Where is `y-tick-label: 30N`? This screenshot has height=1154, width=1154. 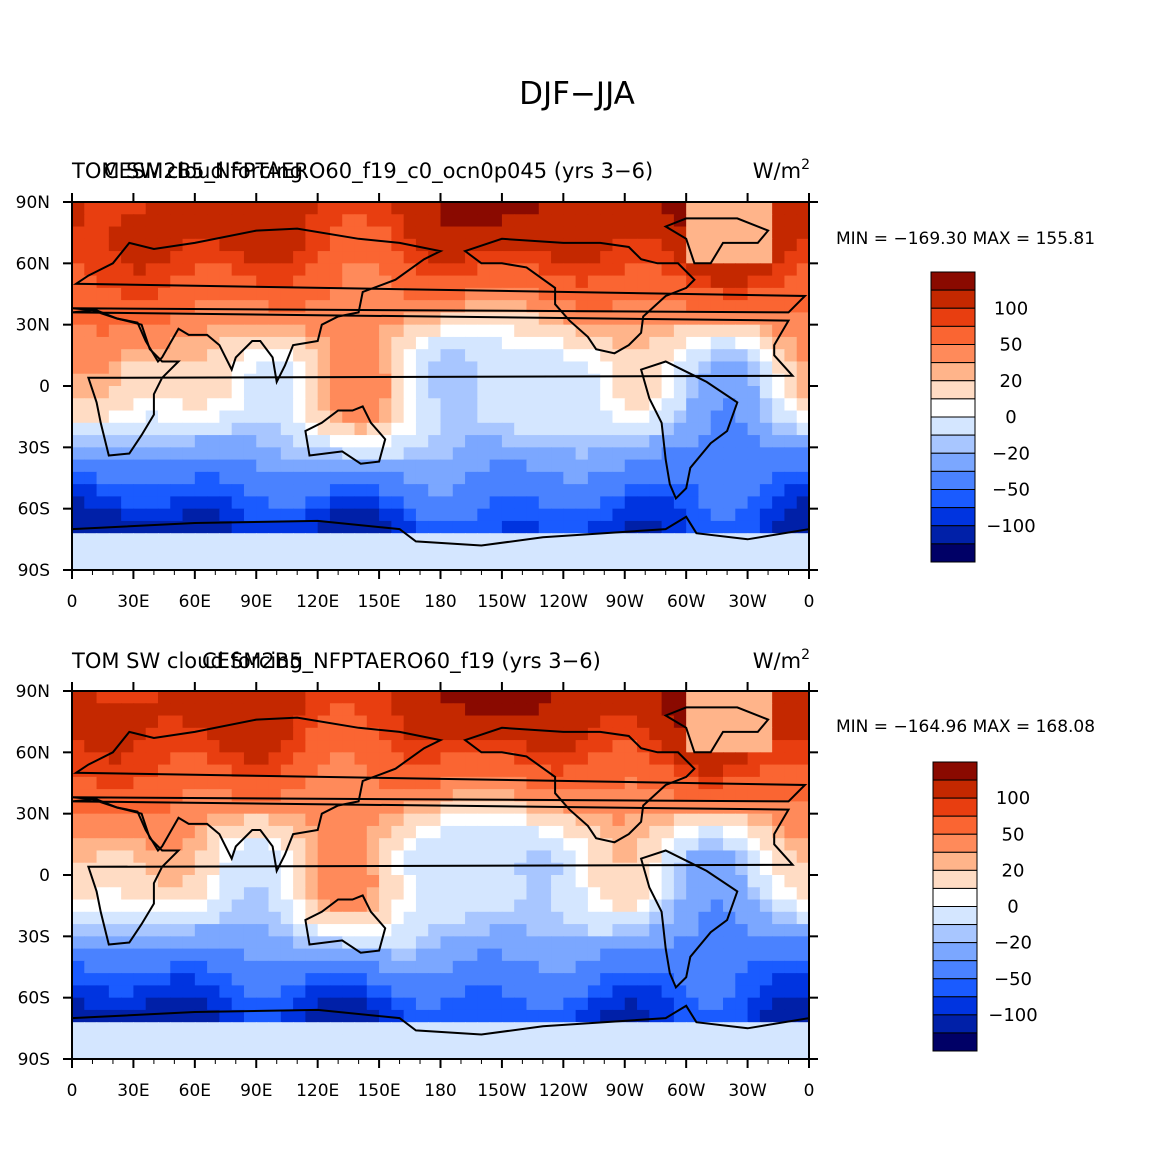 y-tick-label: 30N is located at coordinates (33, 815).